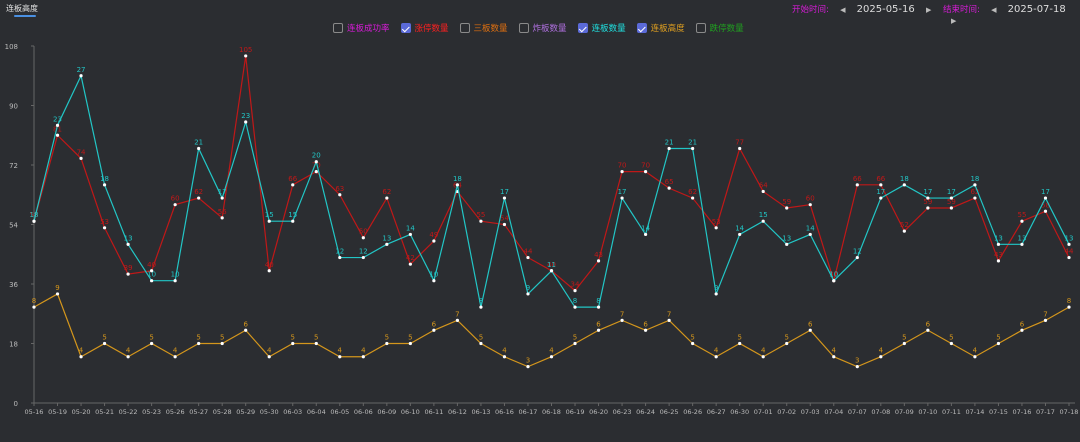 The width and height of the screenshot is (1080, 442). I want to click on legend-item-three-board: 三板数量, so click(483, 28).